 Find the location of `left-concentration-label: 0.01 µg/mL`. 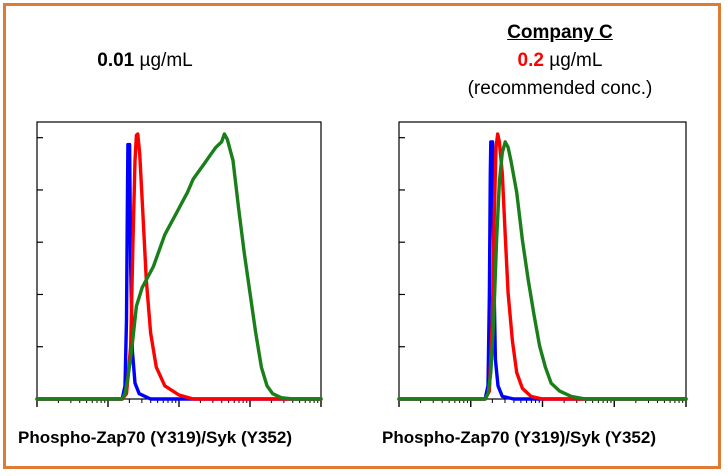

left-concentration-label: 0.01 µg/mL is located at coordinates (145, 61).